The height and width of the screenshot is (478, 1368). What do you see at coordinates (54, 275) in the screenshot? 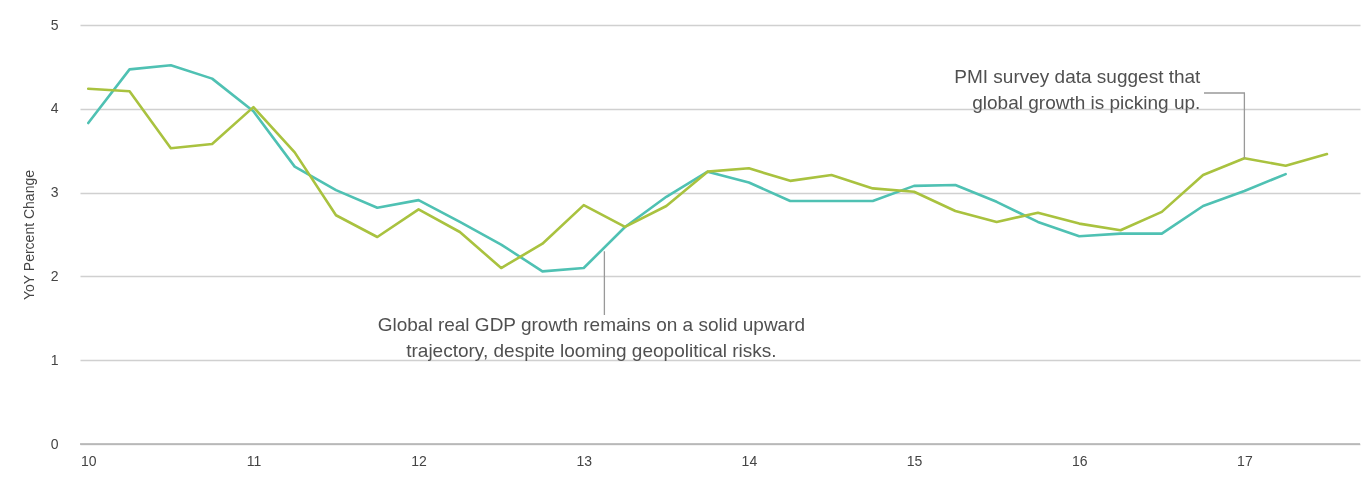
I see `y-tick-label: 2` at bounding box center [54, 275].